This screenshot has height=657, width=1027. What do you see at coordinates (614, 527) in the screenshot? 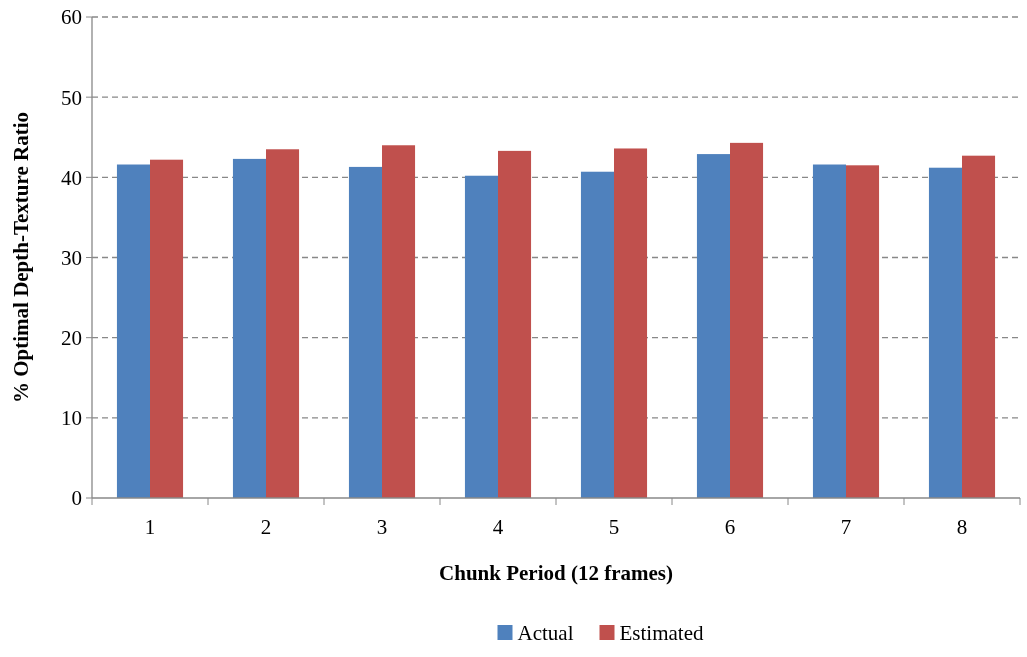
I see `x-tick-label: 5` at bounding box center [614, 527].